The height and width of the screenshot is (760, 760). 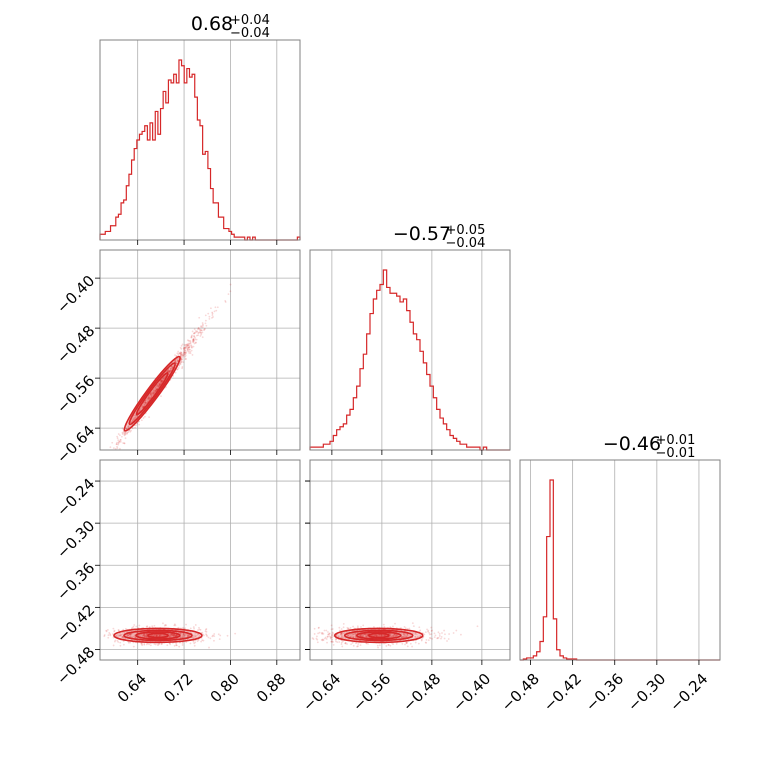 I want to click on panel-frame, so click(x=410, y=350).